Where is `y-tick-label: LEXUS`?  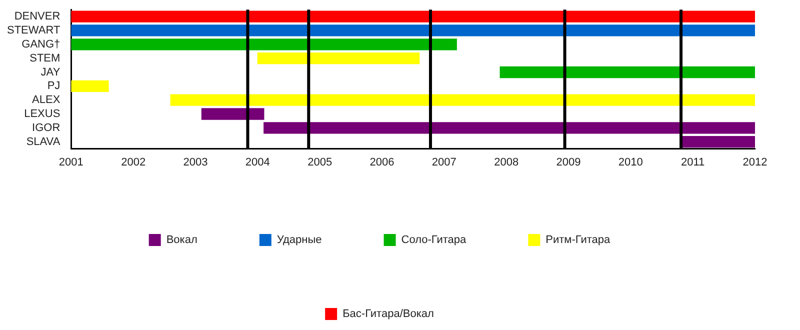 y-tick-label: LEXUS is located at coordinates (42, 114).